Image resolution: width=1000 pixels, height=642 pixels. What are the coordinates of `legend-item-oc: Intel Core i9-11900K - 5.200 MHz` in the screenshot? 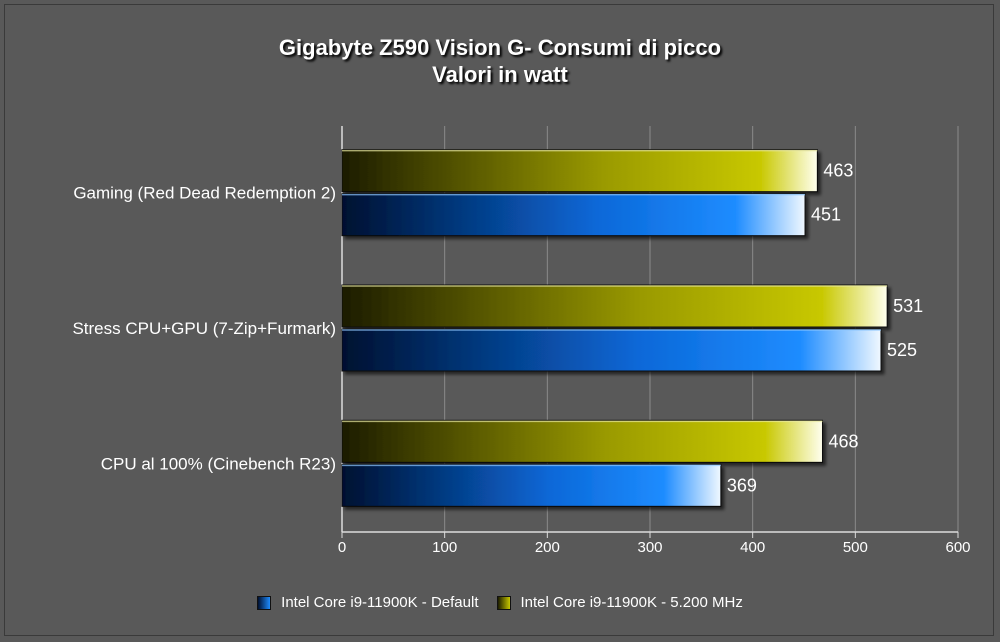 It's located at (619, 602).